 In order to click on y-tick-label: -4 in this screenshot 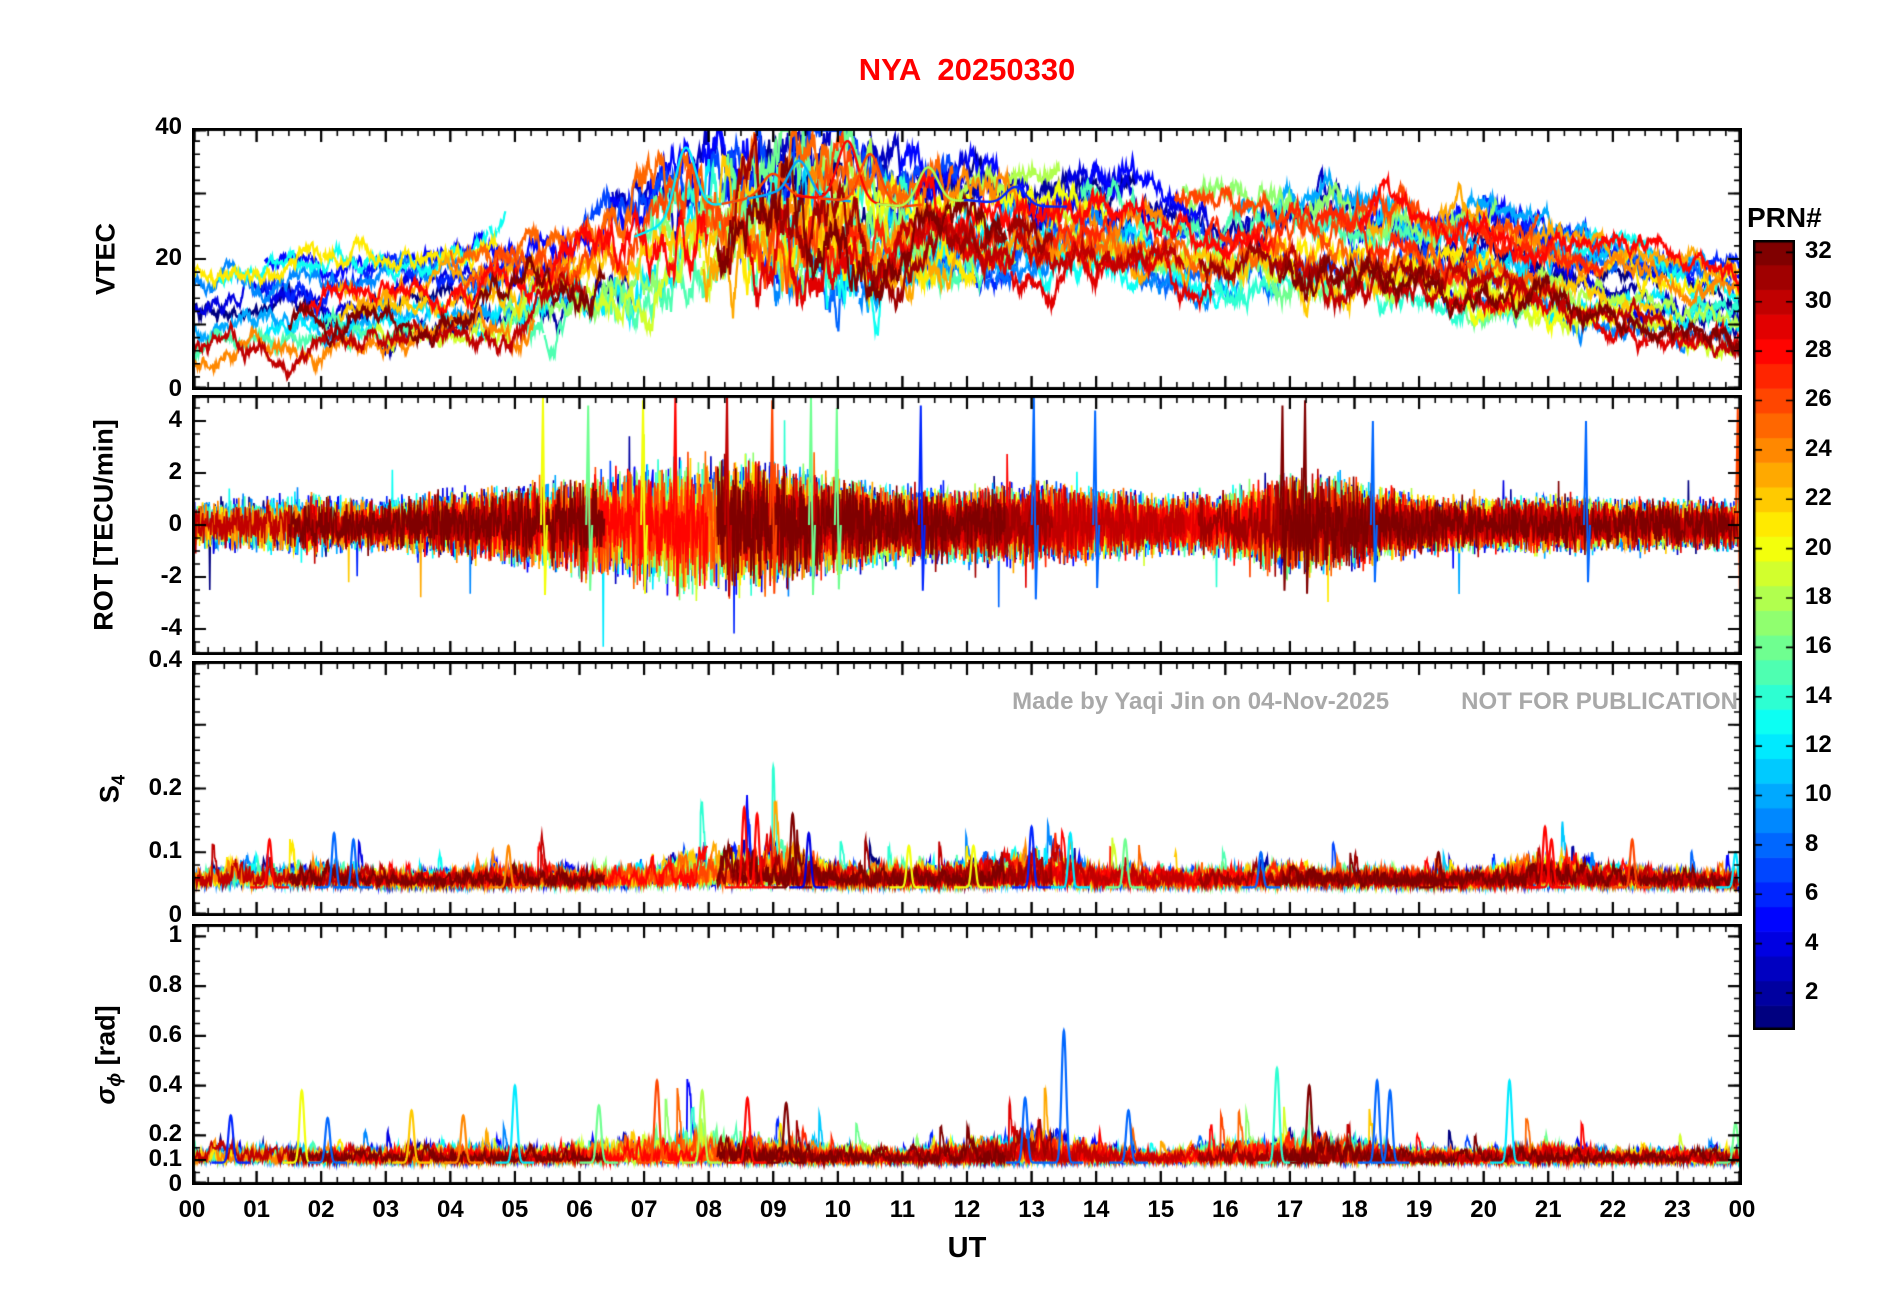, I will do `click(171, 627)`.